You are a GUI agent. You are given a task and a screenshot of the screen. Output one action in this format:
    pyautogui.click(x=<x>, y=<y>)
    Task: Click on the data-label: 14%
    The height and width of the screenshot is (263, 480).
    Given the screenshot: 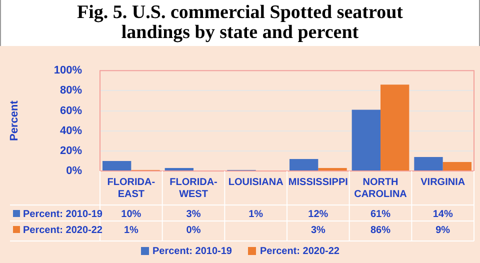 What is the action you would take?
    pyautogui.click(x=442, y=214)
    